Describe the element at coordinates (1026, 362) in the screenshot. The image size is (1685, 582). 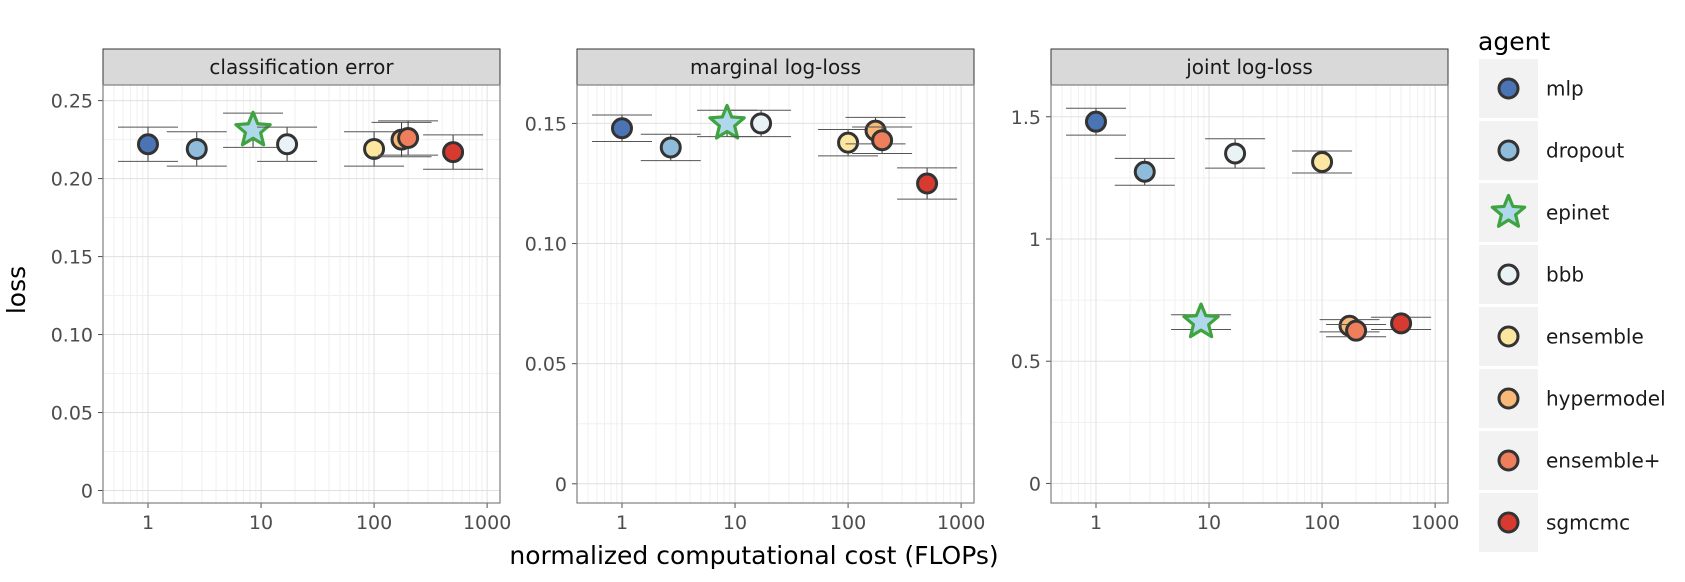
I see `y-tick-label: 0.5` at that location.